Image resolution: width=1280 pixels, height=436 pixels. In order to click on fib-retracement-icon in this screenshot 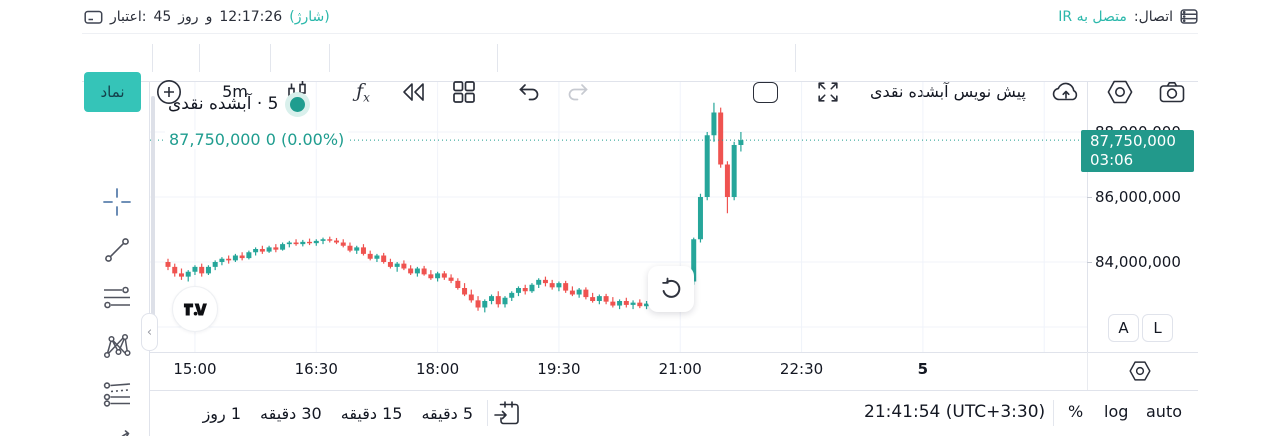, I will do `click(117, 394)`.